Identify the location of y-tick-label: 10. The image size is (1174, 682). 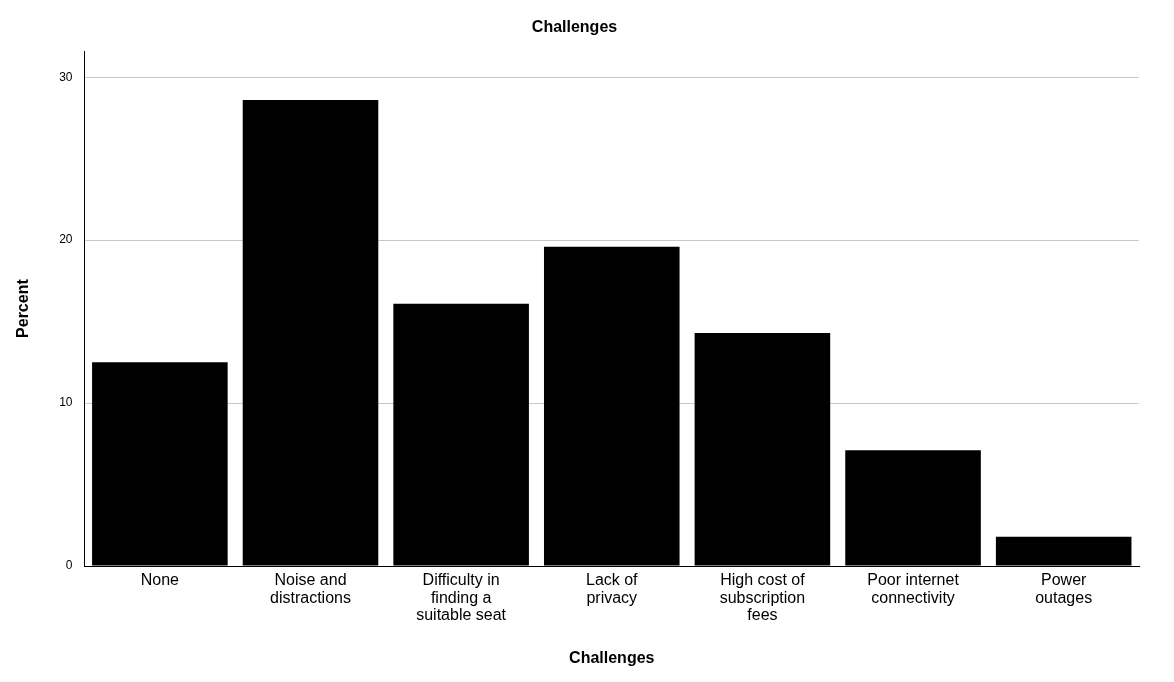
(66, 402).